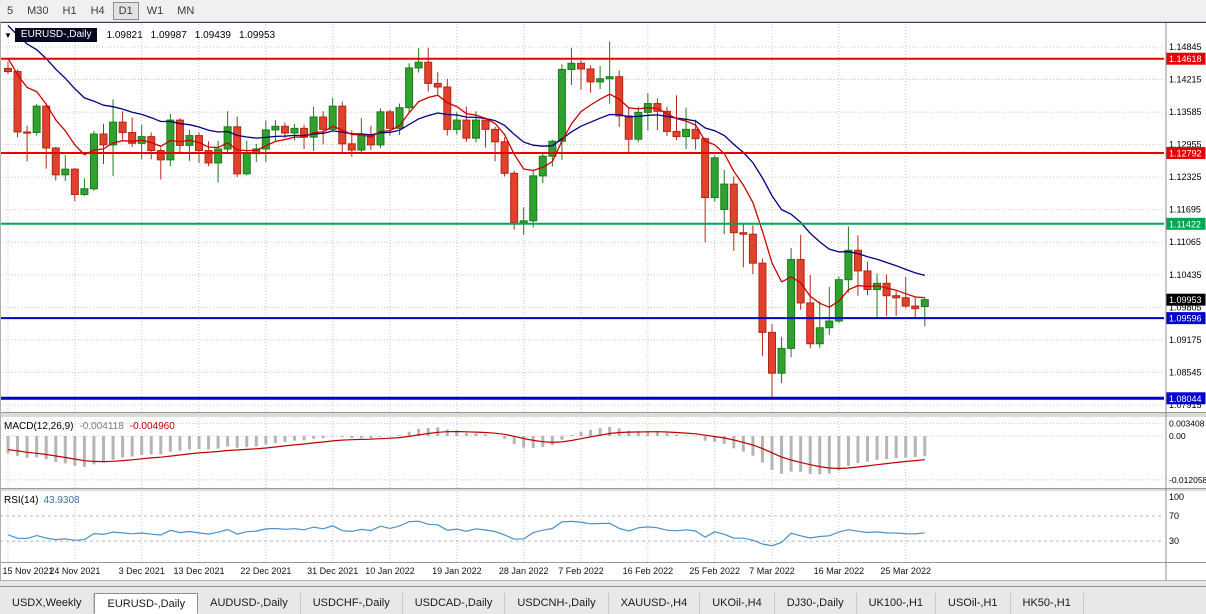  Describe the element at coordinates (42, 500) in the screenshot. I see `rsi-label: RSI(14) 43.9308` at that location.